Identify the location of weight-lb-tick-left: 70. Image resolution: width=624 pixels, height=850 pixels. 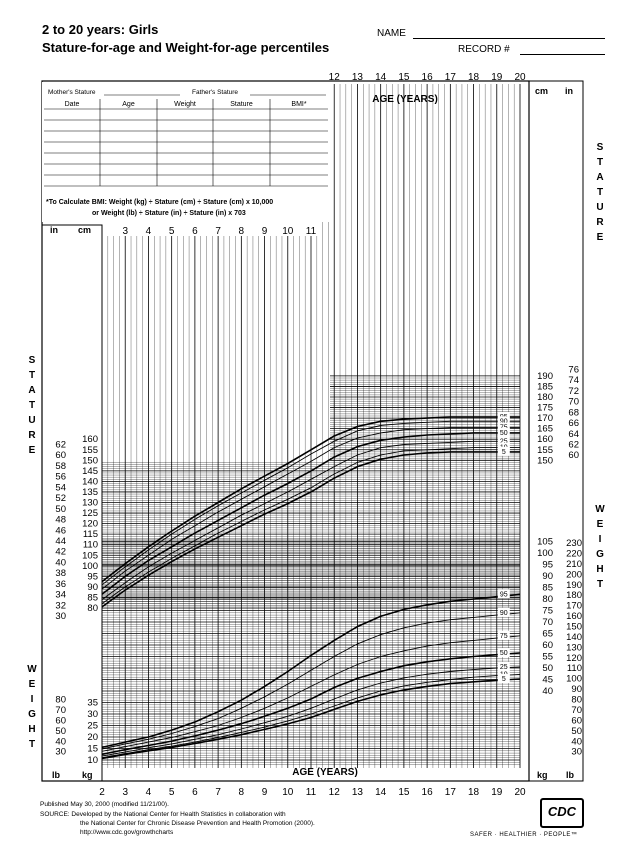
(60, 710).